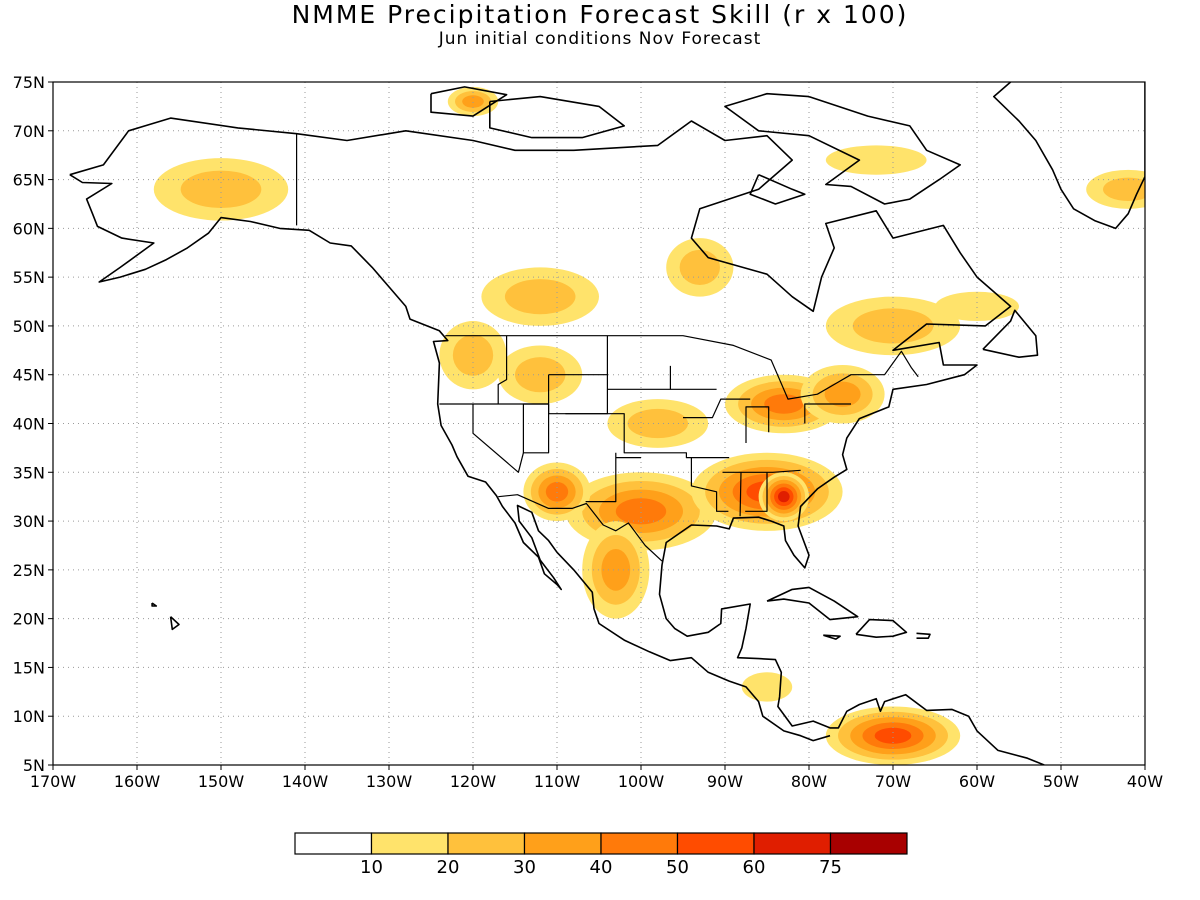  Describe the element at coordinates (1145, 781) in the screenshot. I see `lon-tick-label: 40W` at that location.